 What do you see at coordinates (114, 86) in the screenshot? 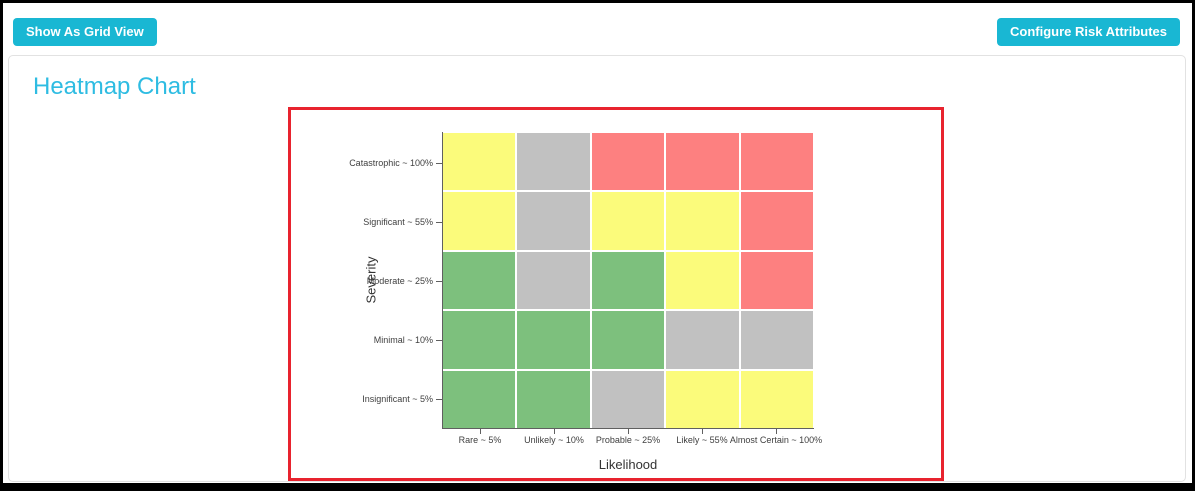
I see `page-title: Heatmap Chart` at bounding box center [114, 86].